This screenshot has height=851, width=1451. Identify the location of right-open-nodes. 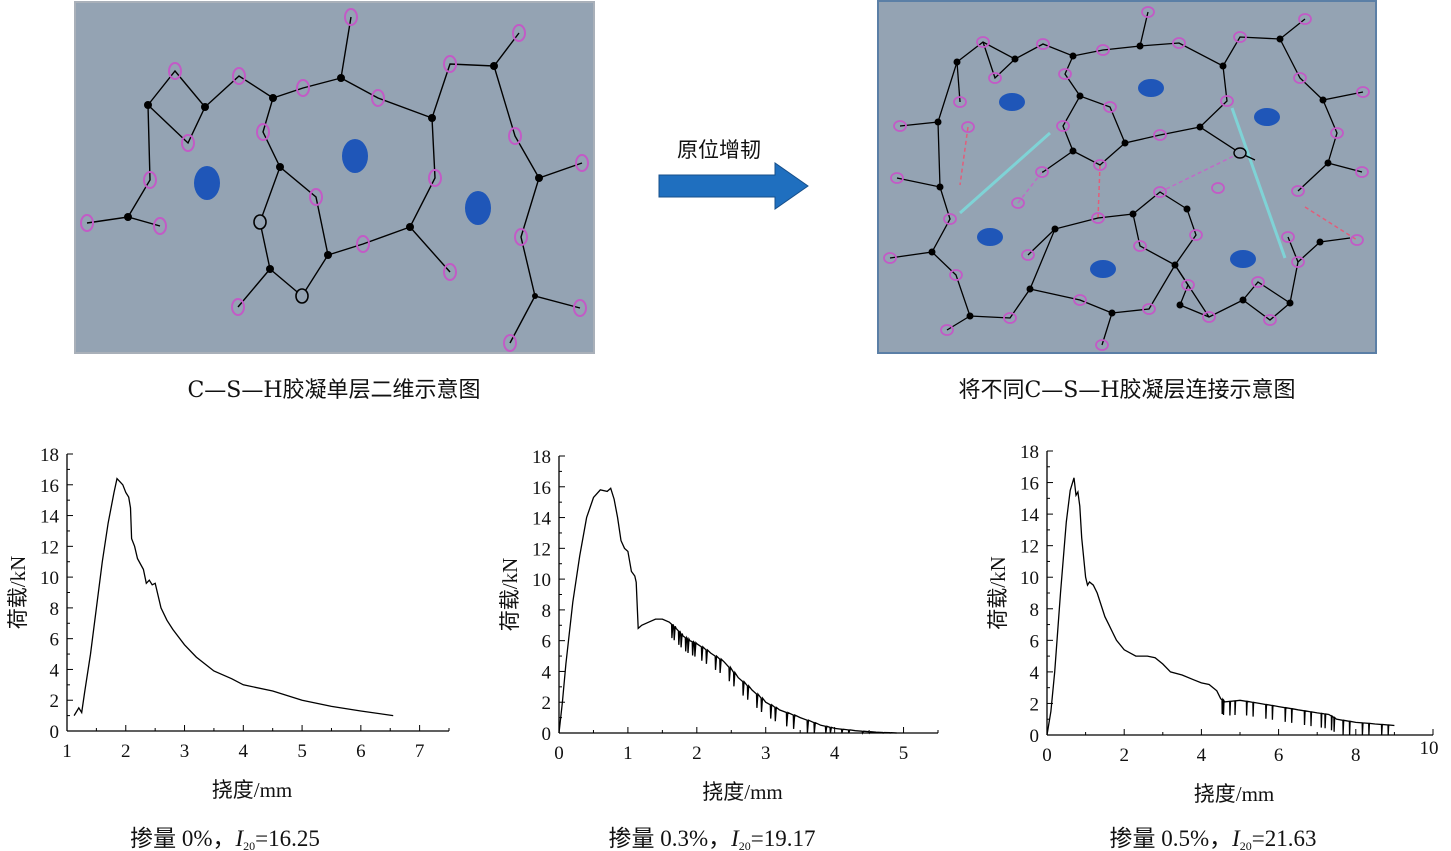
(1126, 178).